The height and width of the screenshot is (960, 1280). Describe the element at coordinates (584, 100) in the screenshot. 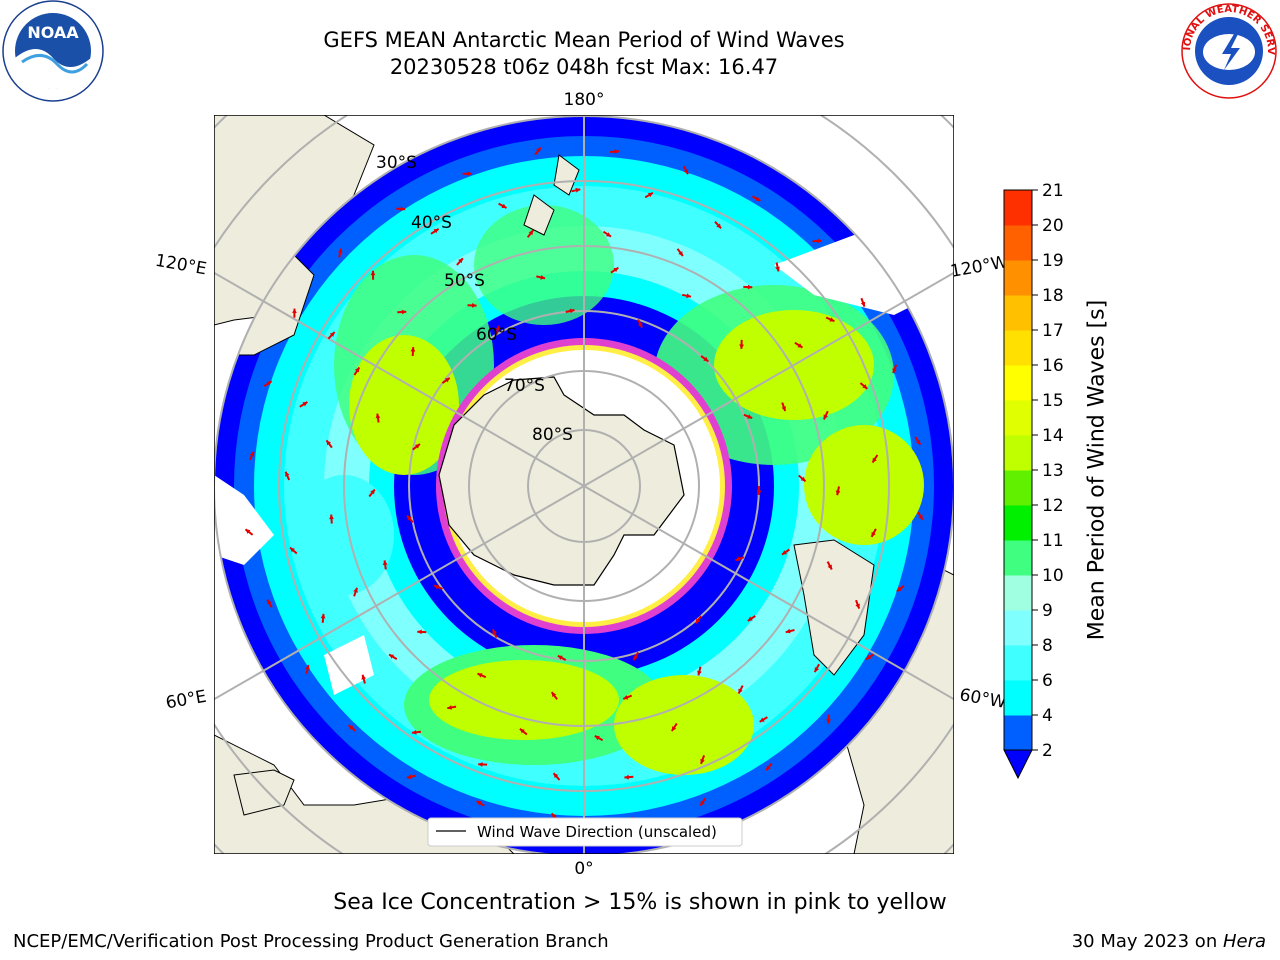

I see `lon-label-top: 180°` at that location.